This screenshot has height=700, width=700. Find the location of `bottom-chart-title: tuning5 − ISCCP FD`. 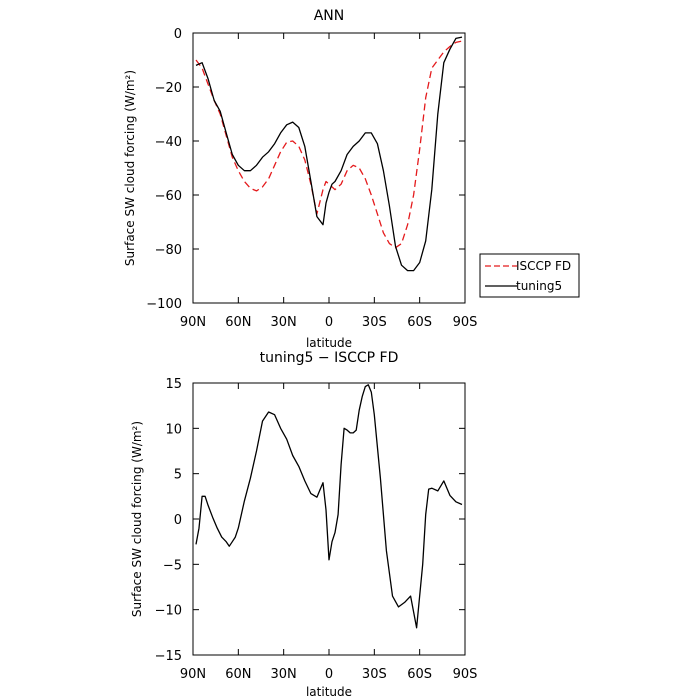

bottom-chart-title: tuning5 − ISCCP FD is located at coordinates (329, 358).